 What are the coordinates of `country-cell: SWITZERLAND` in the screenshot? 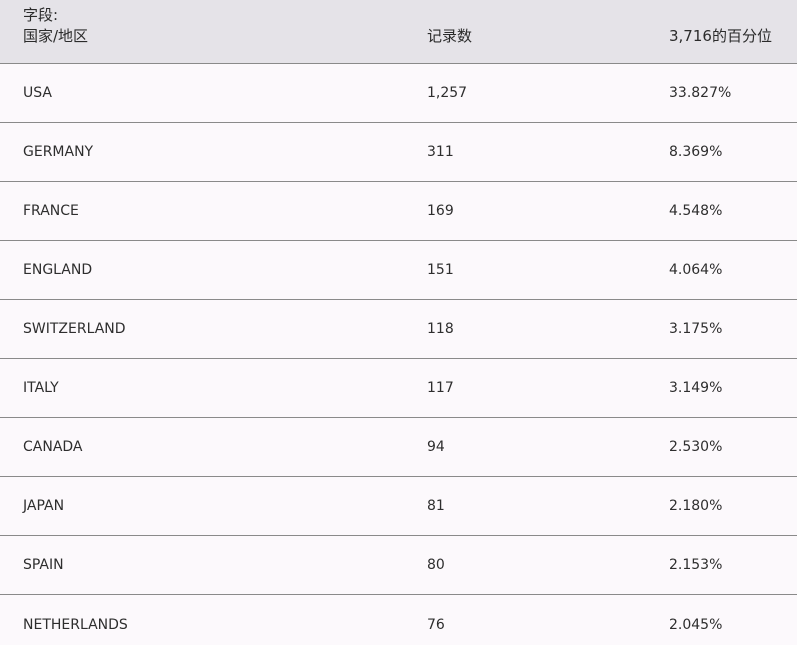 It's located at (74, 329).